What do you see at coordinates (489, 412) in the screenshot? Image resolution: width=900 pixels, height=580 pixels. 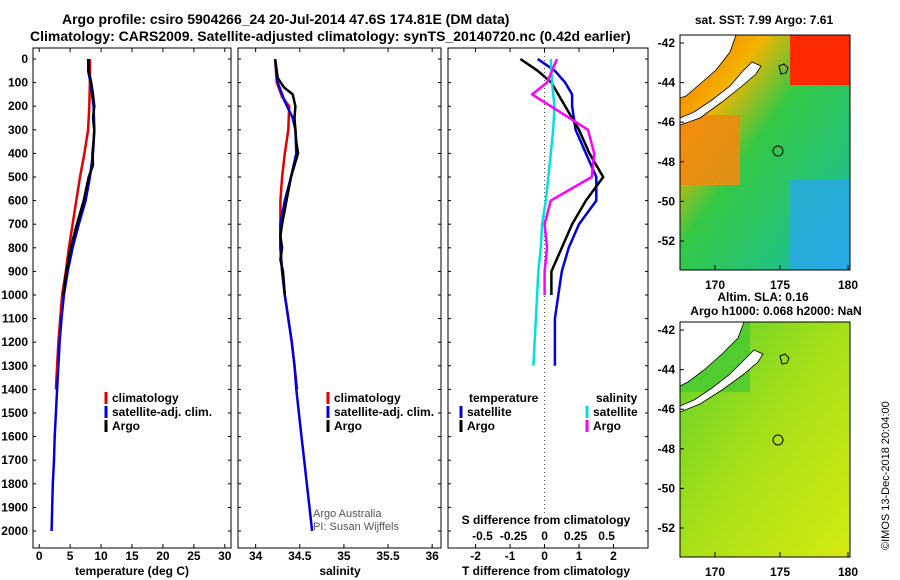 I see `legend-label-t-satellite: satellite` at bounding box center [489, 412].